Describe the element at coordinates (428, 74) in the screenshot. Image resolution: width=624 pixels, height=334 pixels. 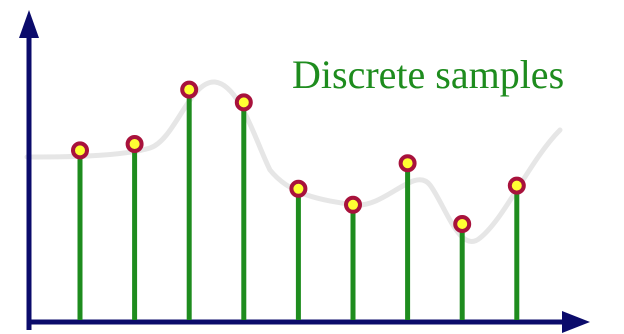
I see `caption: Discrete samples` at that location.